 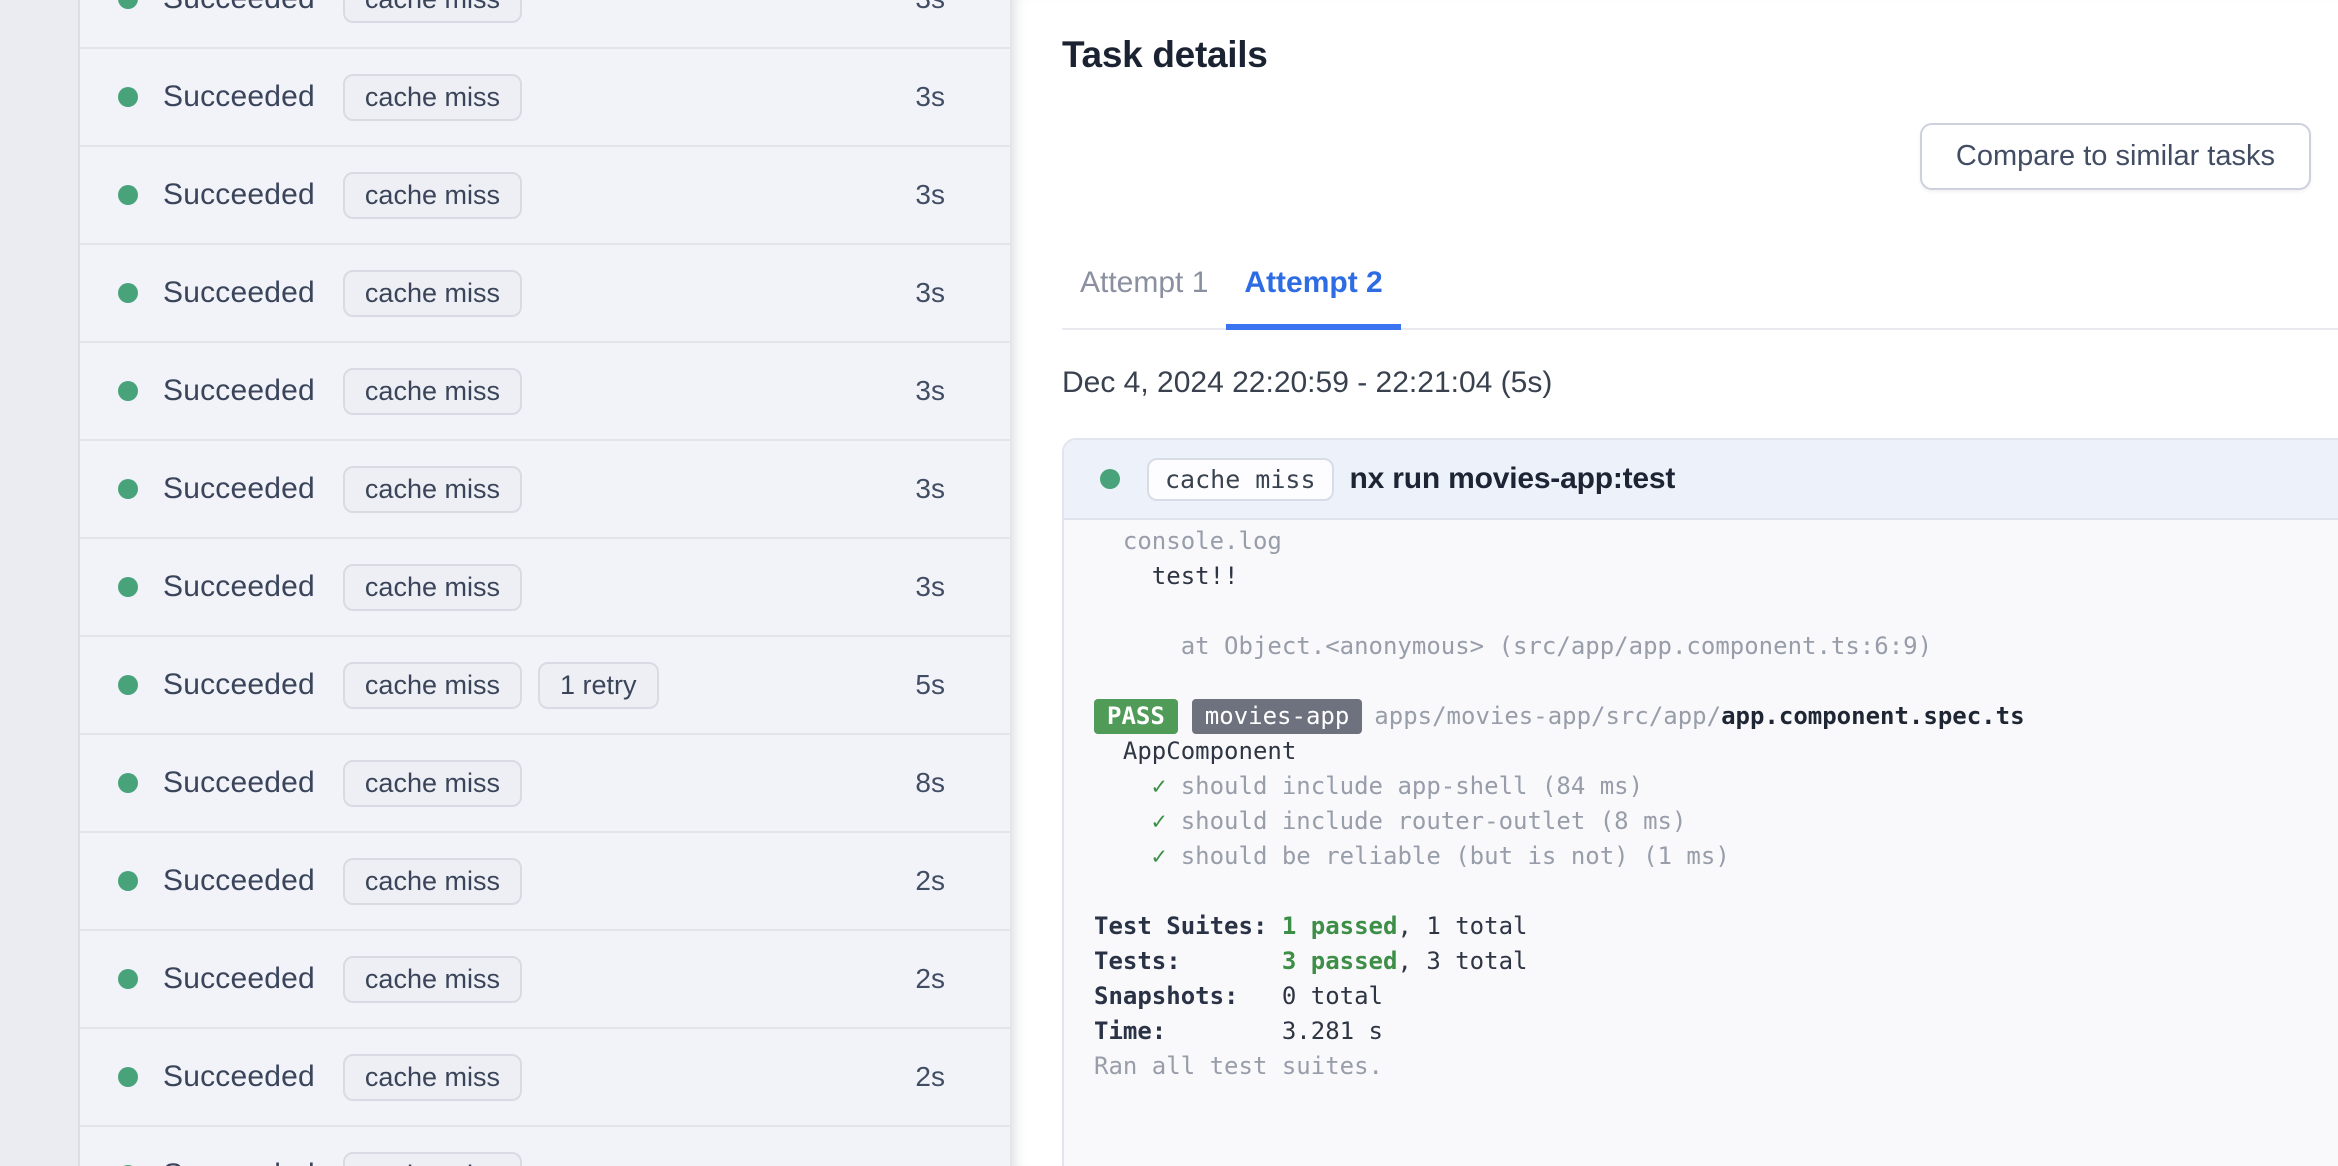 I want to click on terminal-line: Snapshots: 0 total, so click(x=1238, y=996).